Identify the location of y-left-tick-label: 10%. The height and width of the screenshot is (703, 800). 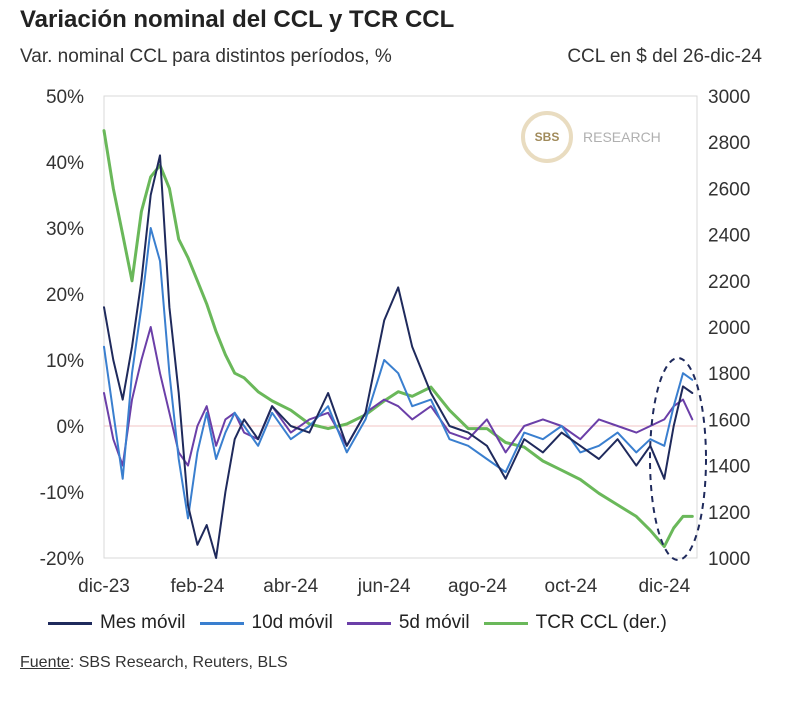
(65, 361).